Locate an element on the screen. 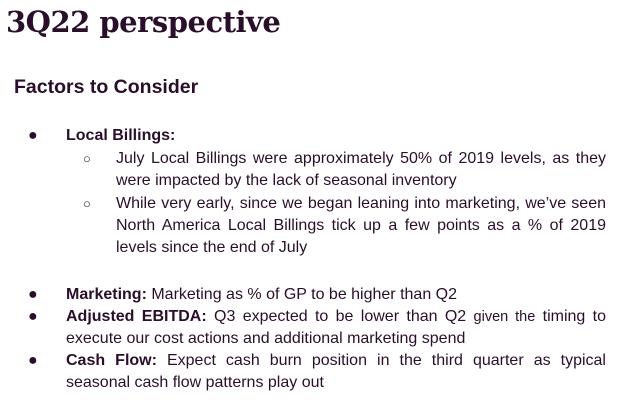 The image size is (640, 405). bullet-text: Q3 expected to be lower than Q2 is located at coordinates (340, 316).